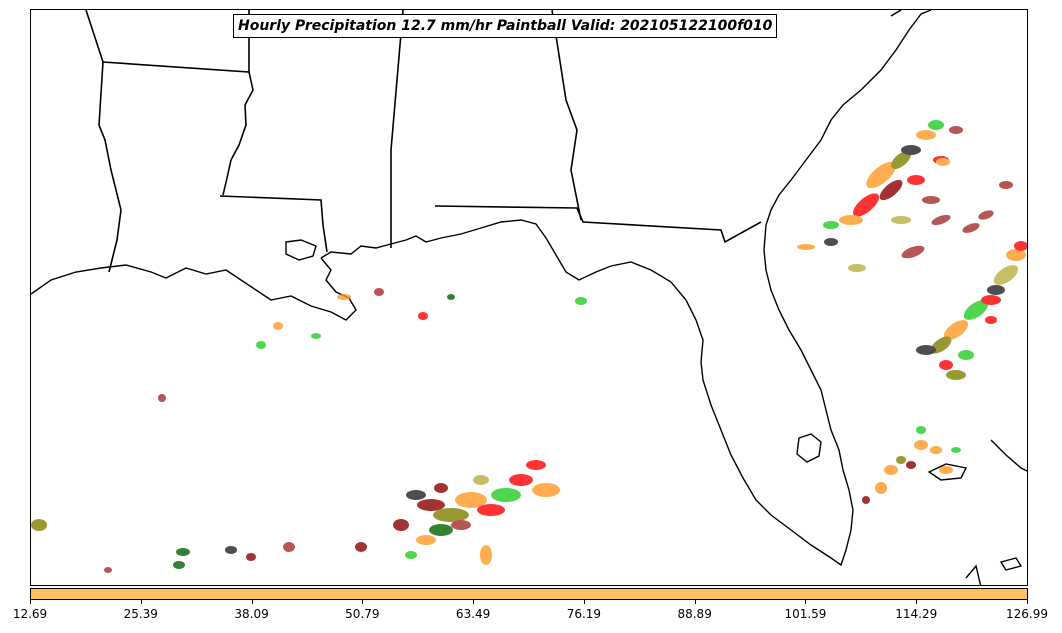 This screenshot has width=1062, height=633. Describe the element at coordinates (473, 614) in the screenshot. I see `colorbar-tick-label: 63.49` at that location.